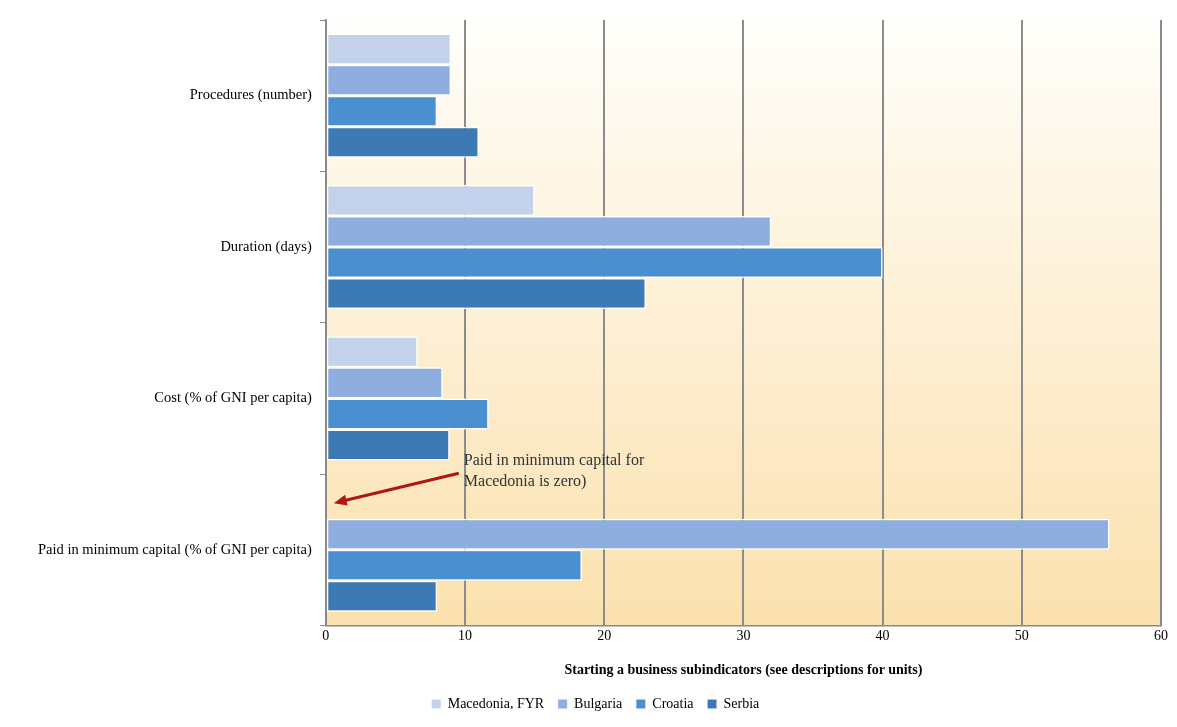  I want to click on x-tick-label: 20, so click(604, 636).